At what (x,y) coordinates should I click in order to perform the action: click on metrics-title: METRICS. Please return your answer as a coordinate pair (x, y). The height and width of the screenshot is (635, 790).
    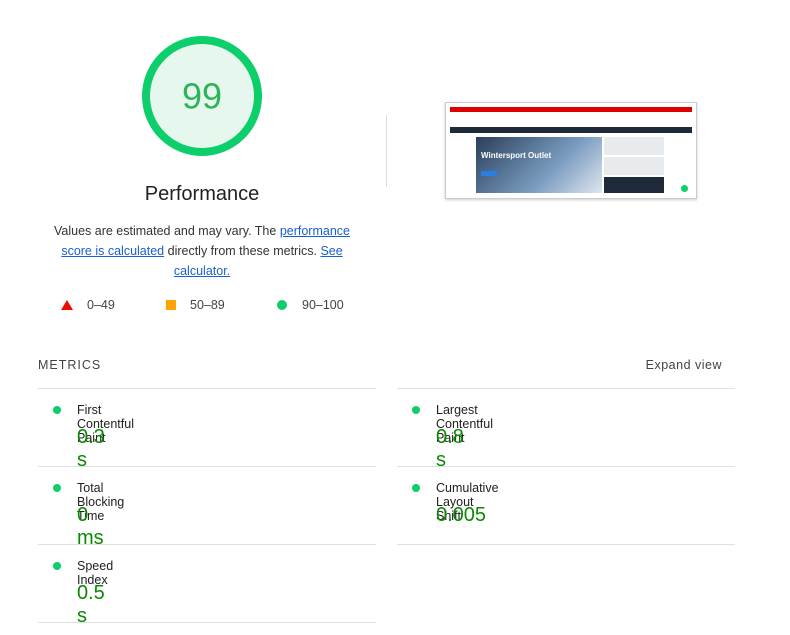
    Looking at the image, I should click on (70, 365).